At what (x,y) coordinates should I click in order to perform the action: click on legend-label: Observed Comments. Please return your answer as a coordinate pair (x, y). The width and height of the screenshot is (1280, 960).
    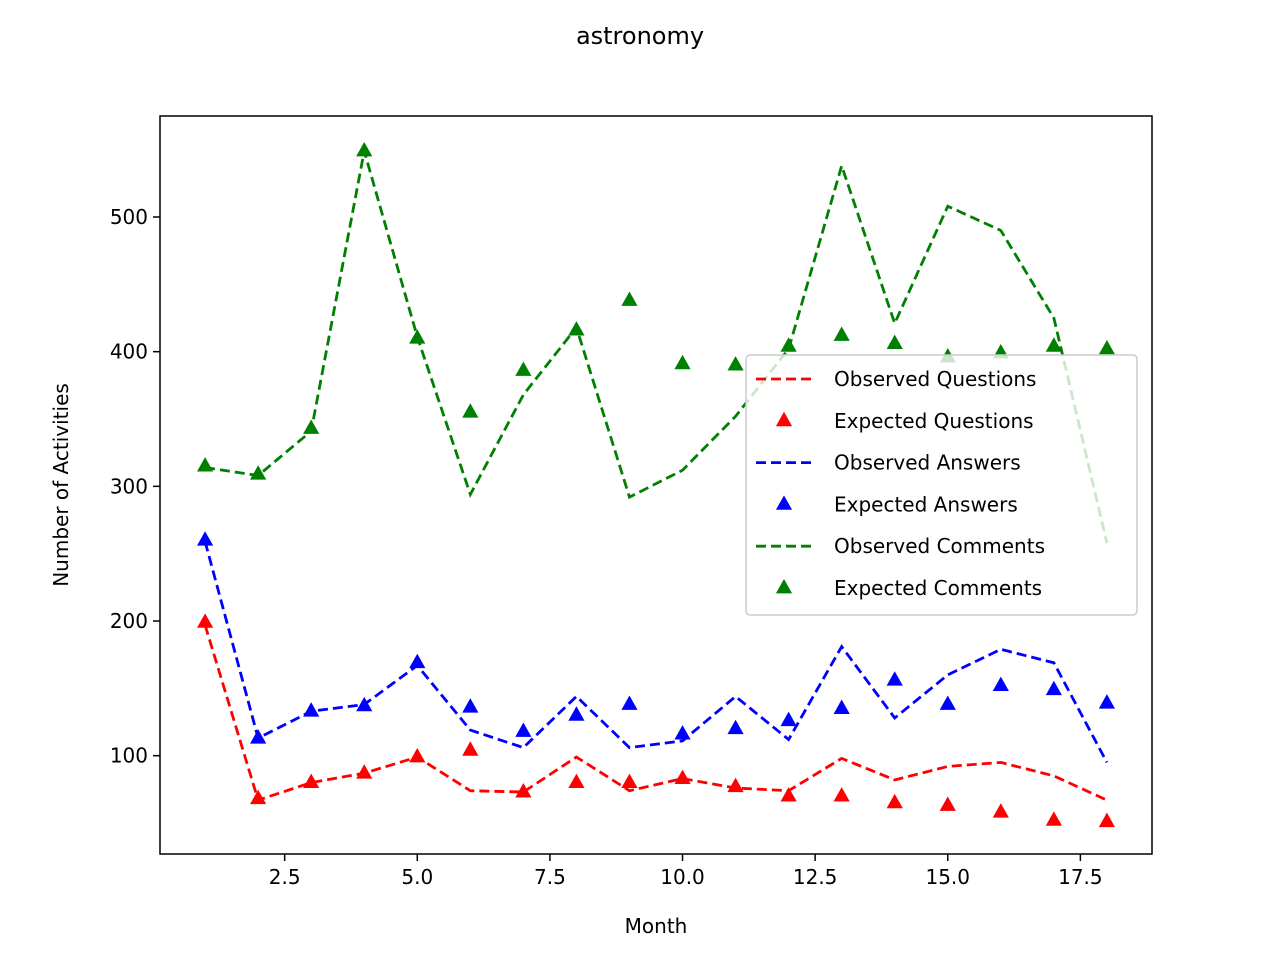
    Looking at the image, I should click on (939, 546).